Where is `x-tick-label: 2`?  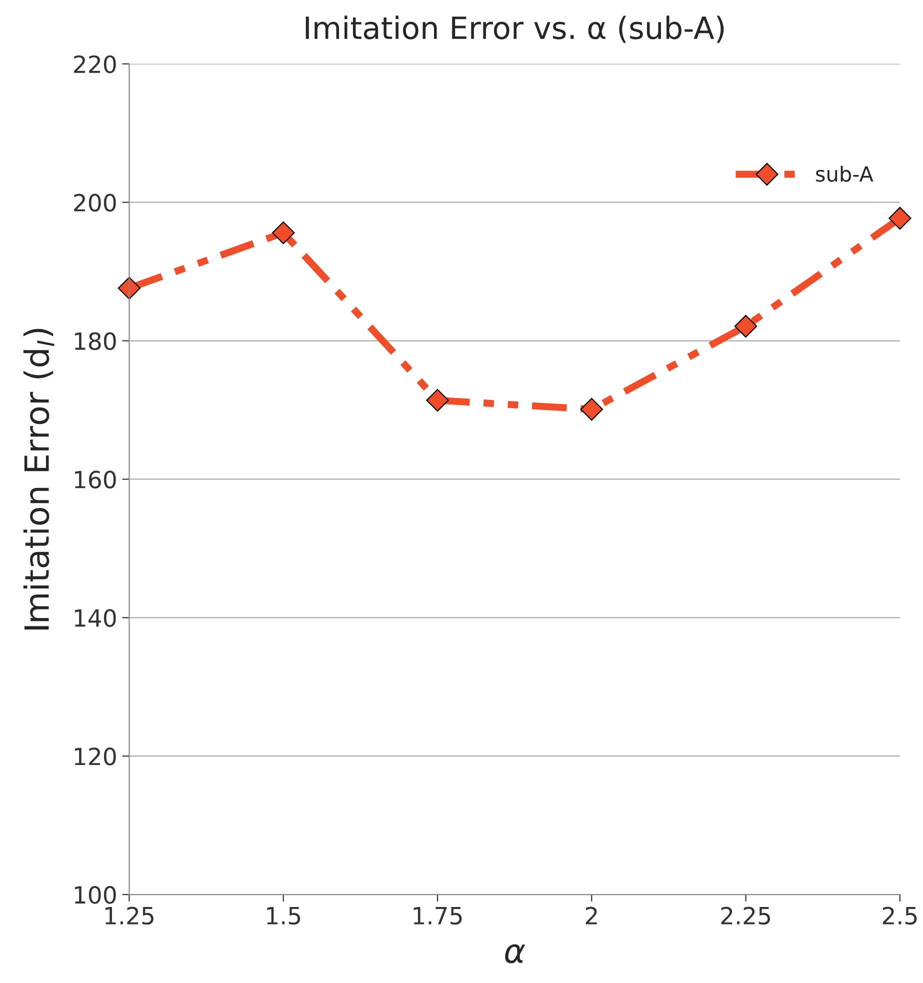
x-tick-label: 2 is located at coordinates (591, 915).